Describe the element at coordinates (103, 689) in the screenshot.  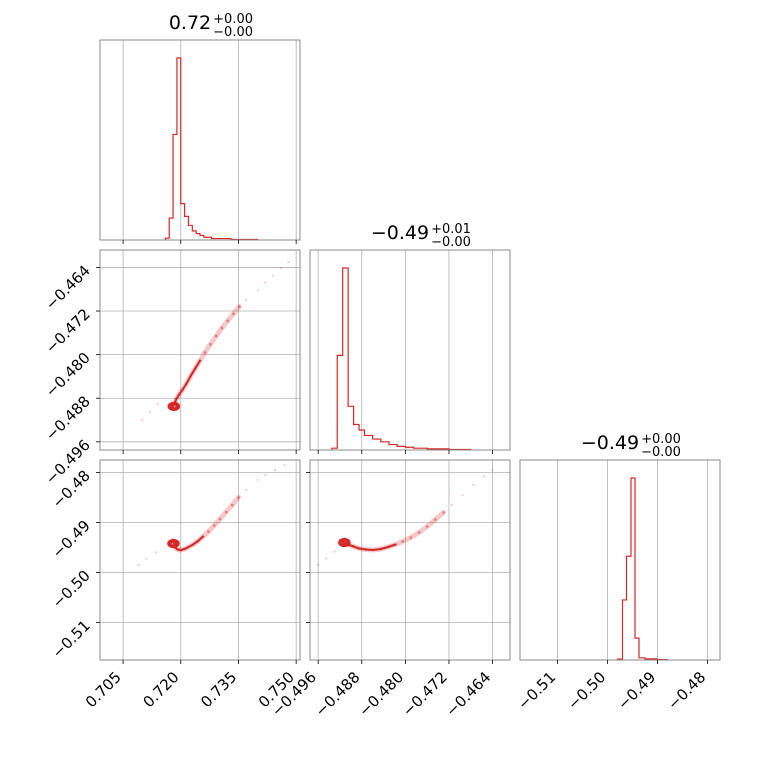
I see `x-tick-label: 0.705` at that location.